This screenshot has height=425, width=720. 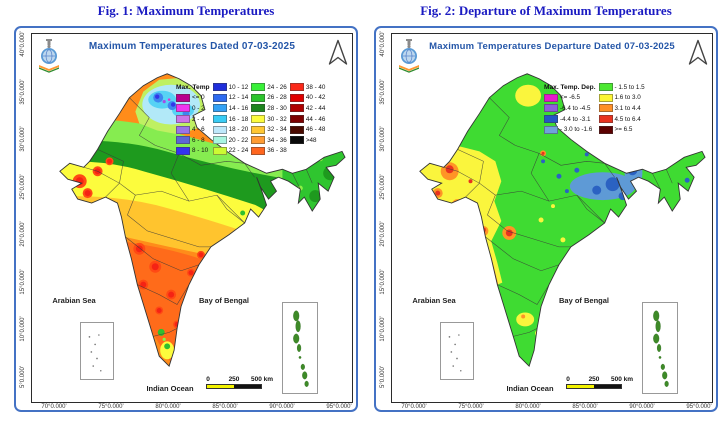 What do you see at coordinates (277, 119) in the screenshot?
I see `legend-label: 30 - 32` at bounding box center [277, 119].